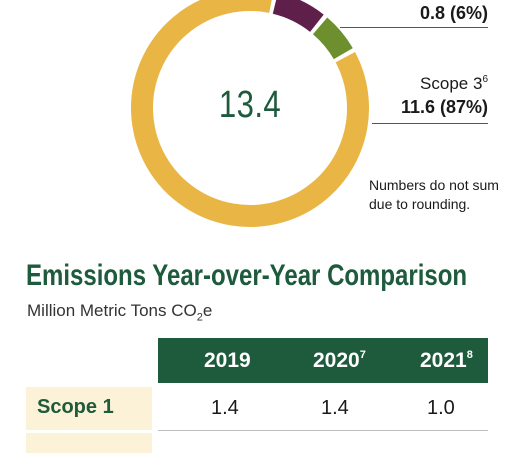  Describe the element at coordinates (323, 430) in the screenshot. I see `row-divider` at that location.